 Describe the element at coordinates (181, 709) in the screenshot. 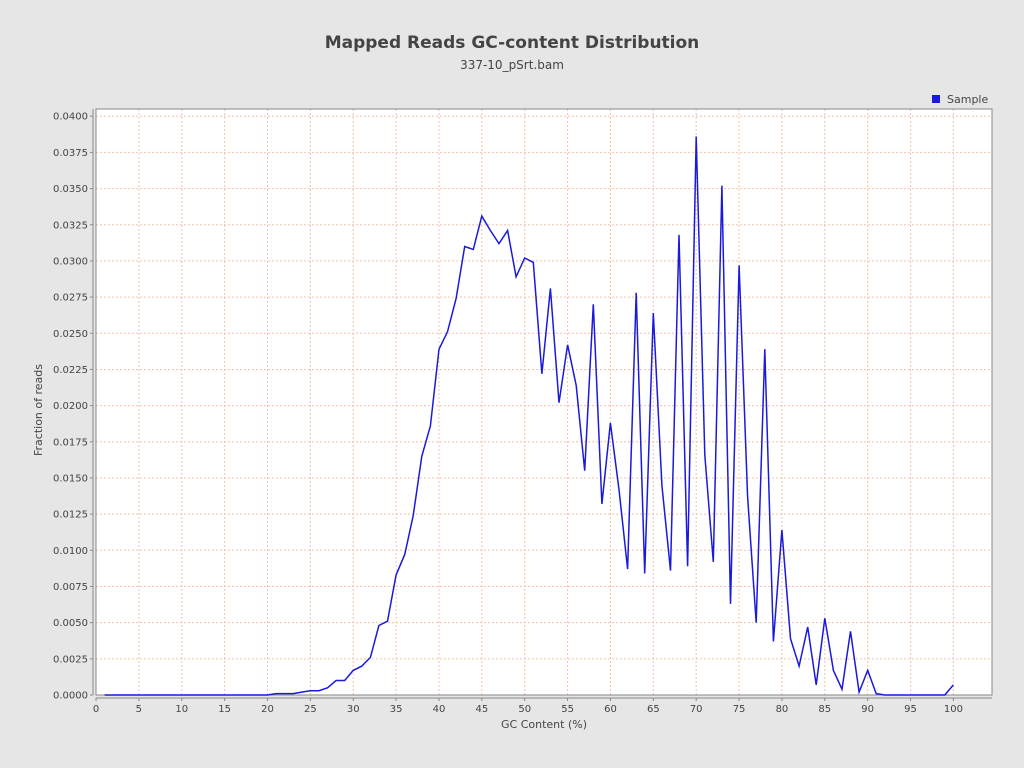

I see `x-tick-label: 10` at that location.